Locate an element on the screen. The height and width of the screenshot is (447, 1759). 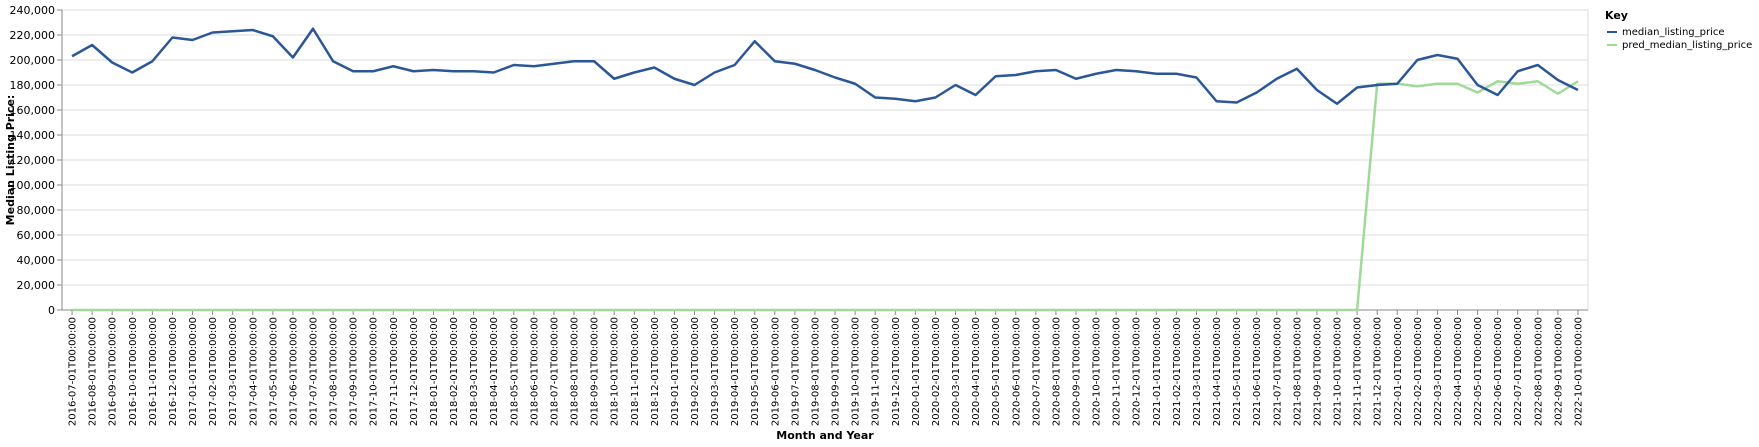
x-tick-label: 2018-09-01T00:00:00 is located at coordinates (595, 371).